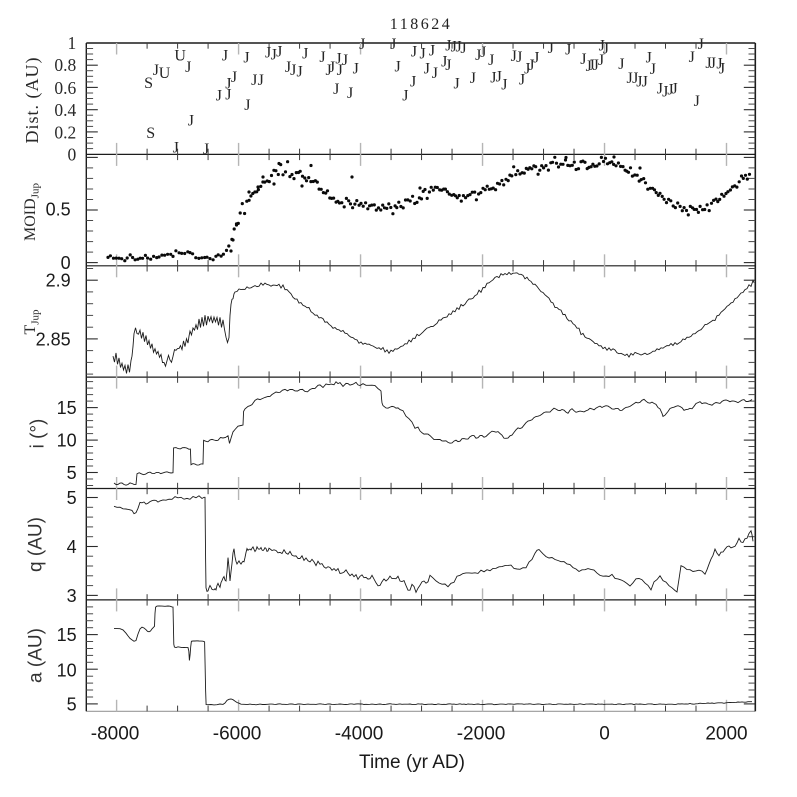 This screenshot has width=797, height=797. I want to click on svg-text: U, so click(180, 56).